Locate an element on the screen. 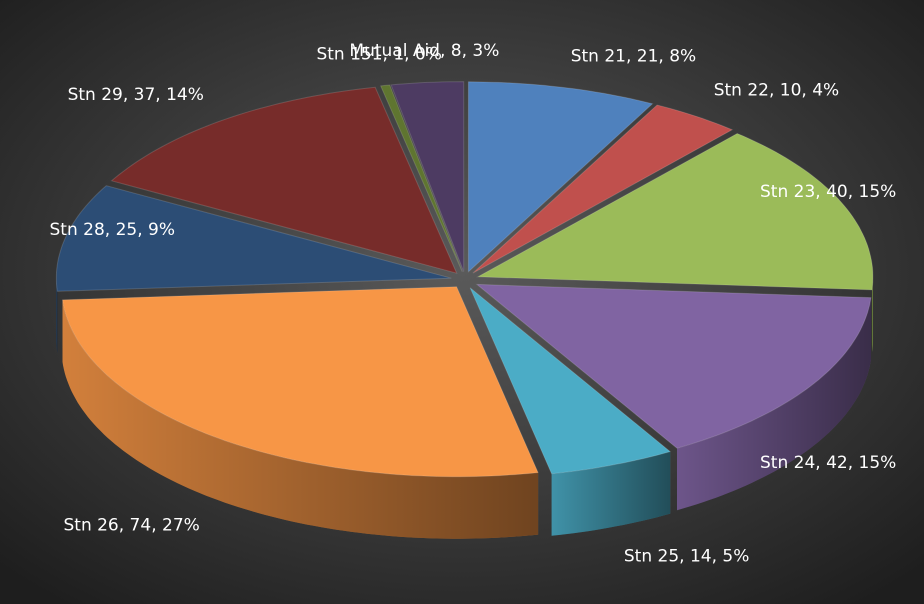 Image resolution: width=924 pixels, height=604 pixels. data-label: Stn 21, 21, 8% is located at coordinates (633, 57).